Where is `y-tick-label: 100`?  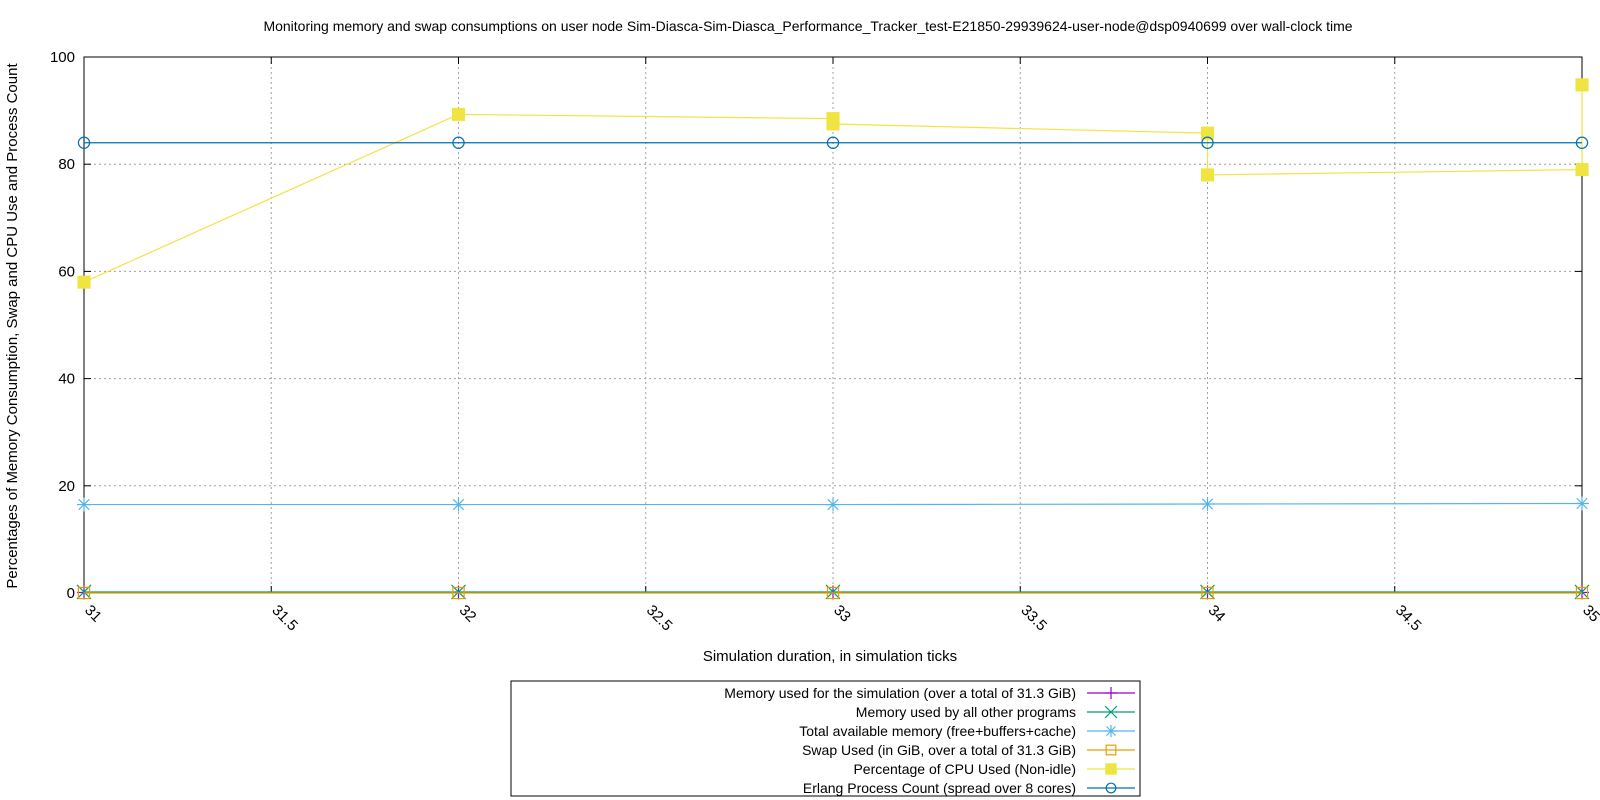 y-tick-label: 100 is located at coordinates (62, 57).